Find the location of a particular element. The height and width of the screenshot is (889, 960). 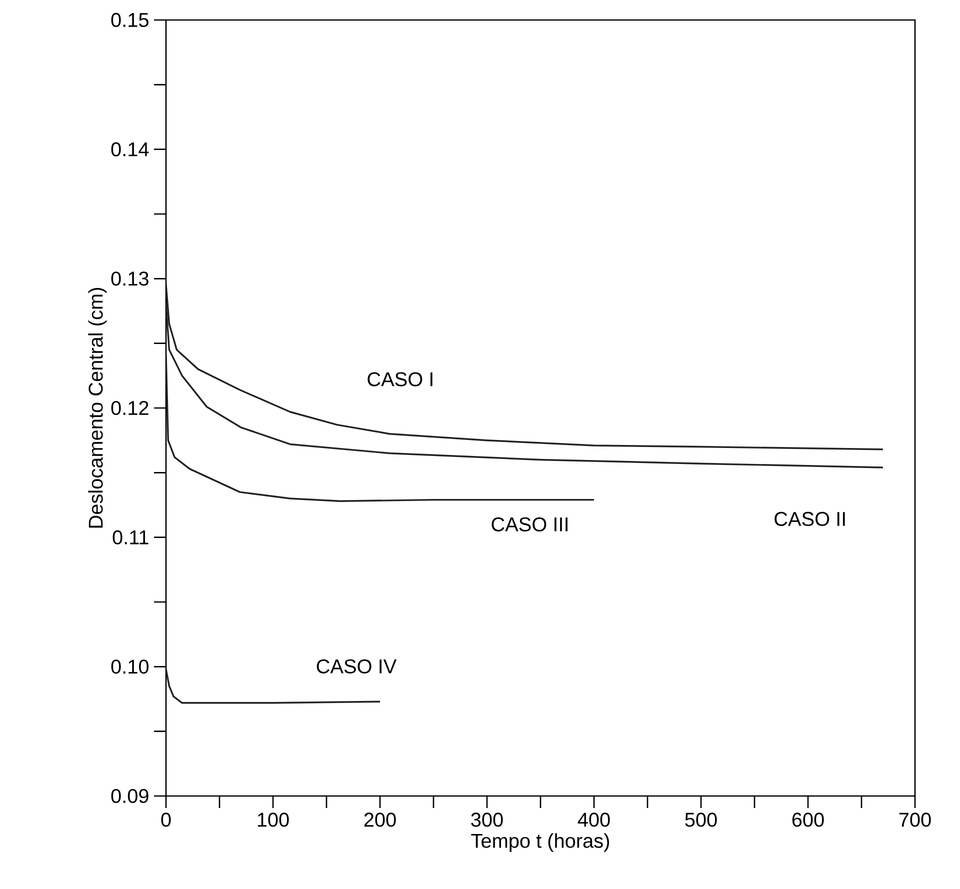

y-tick-label: 0.09 is located at coordinates (129, 796).